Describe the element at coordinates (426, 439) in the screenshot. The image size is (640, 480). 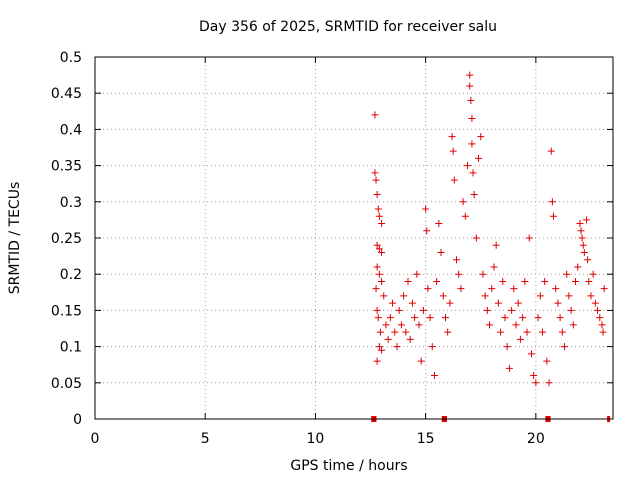
I see `x-tick-label: 15` at that location.